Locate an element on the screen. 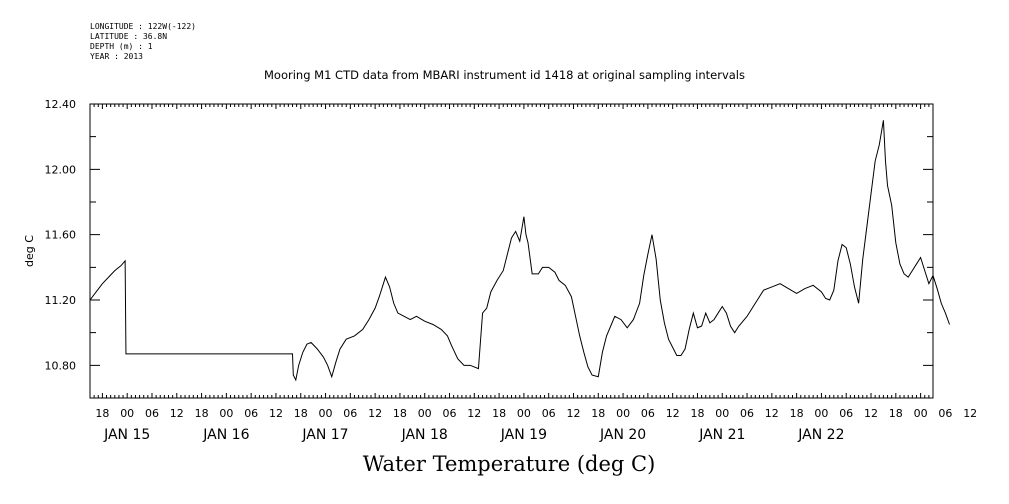 The height and width of the screenshot is (504, 1009). y-tick-label: 10.80 is located at coordinates (61, 365).